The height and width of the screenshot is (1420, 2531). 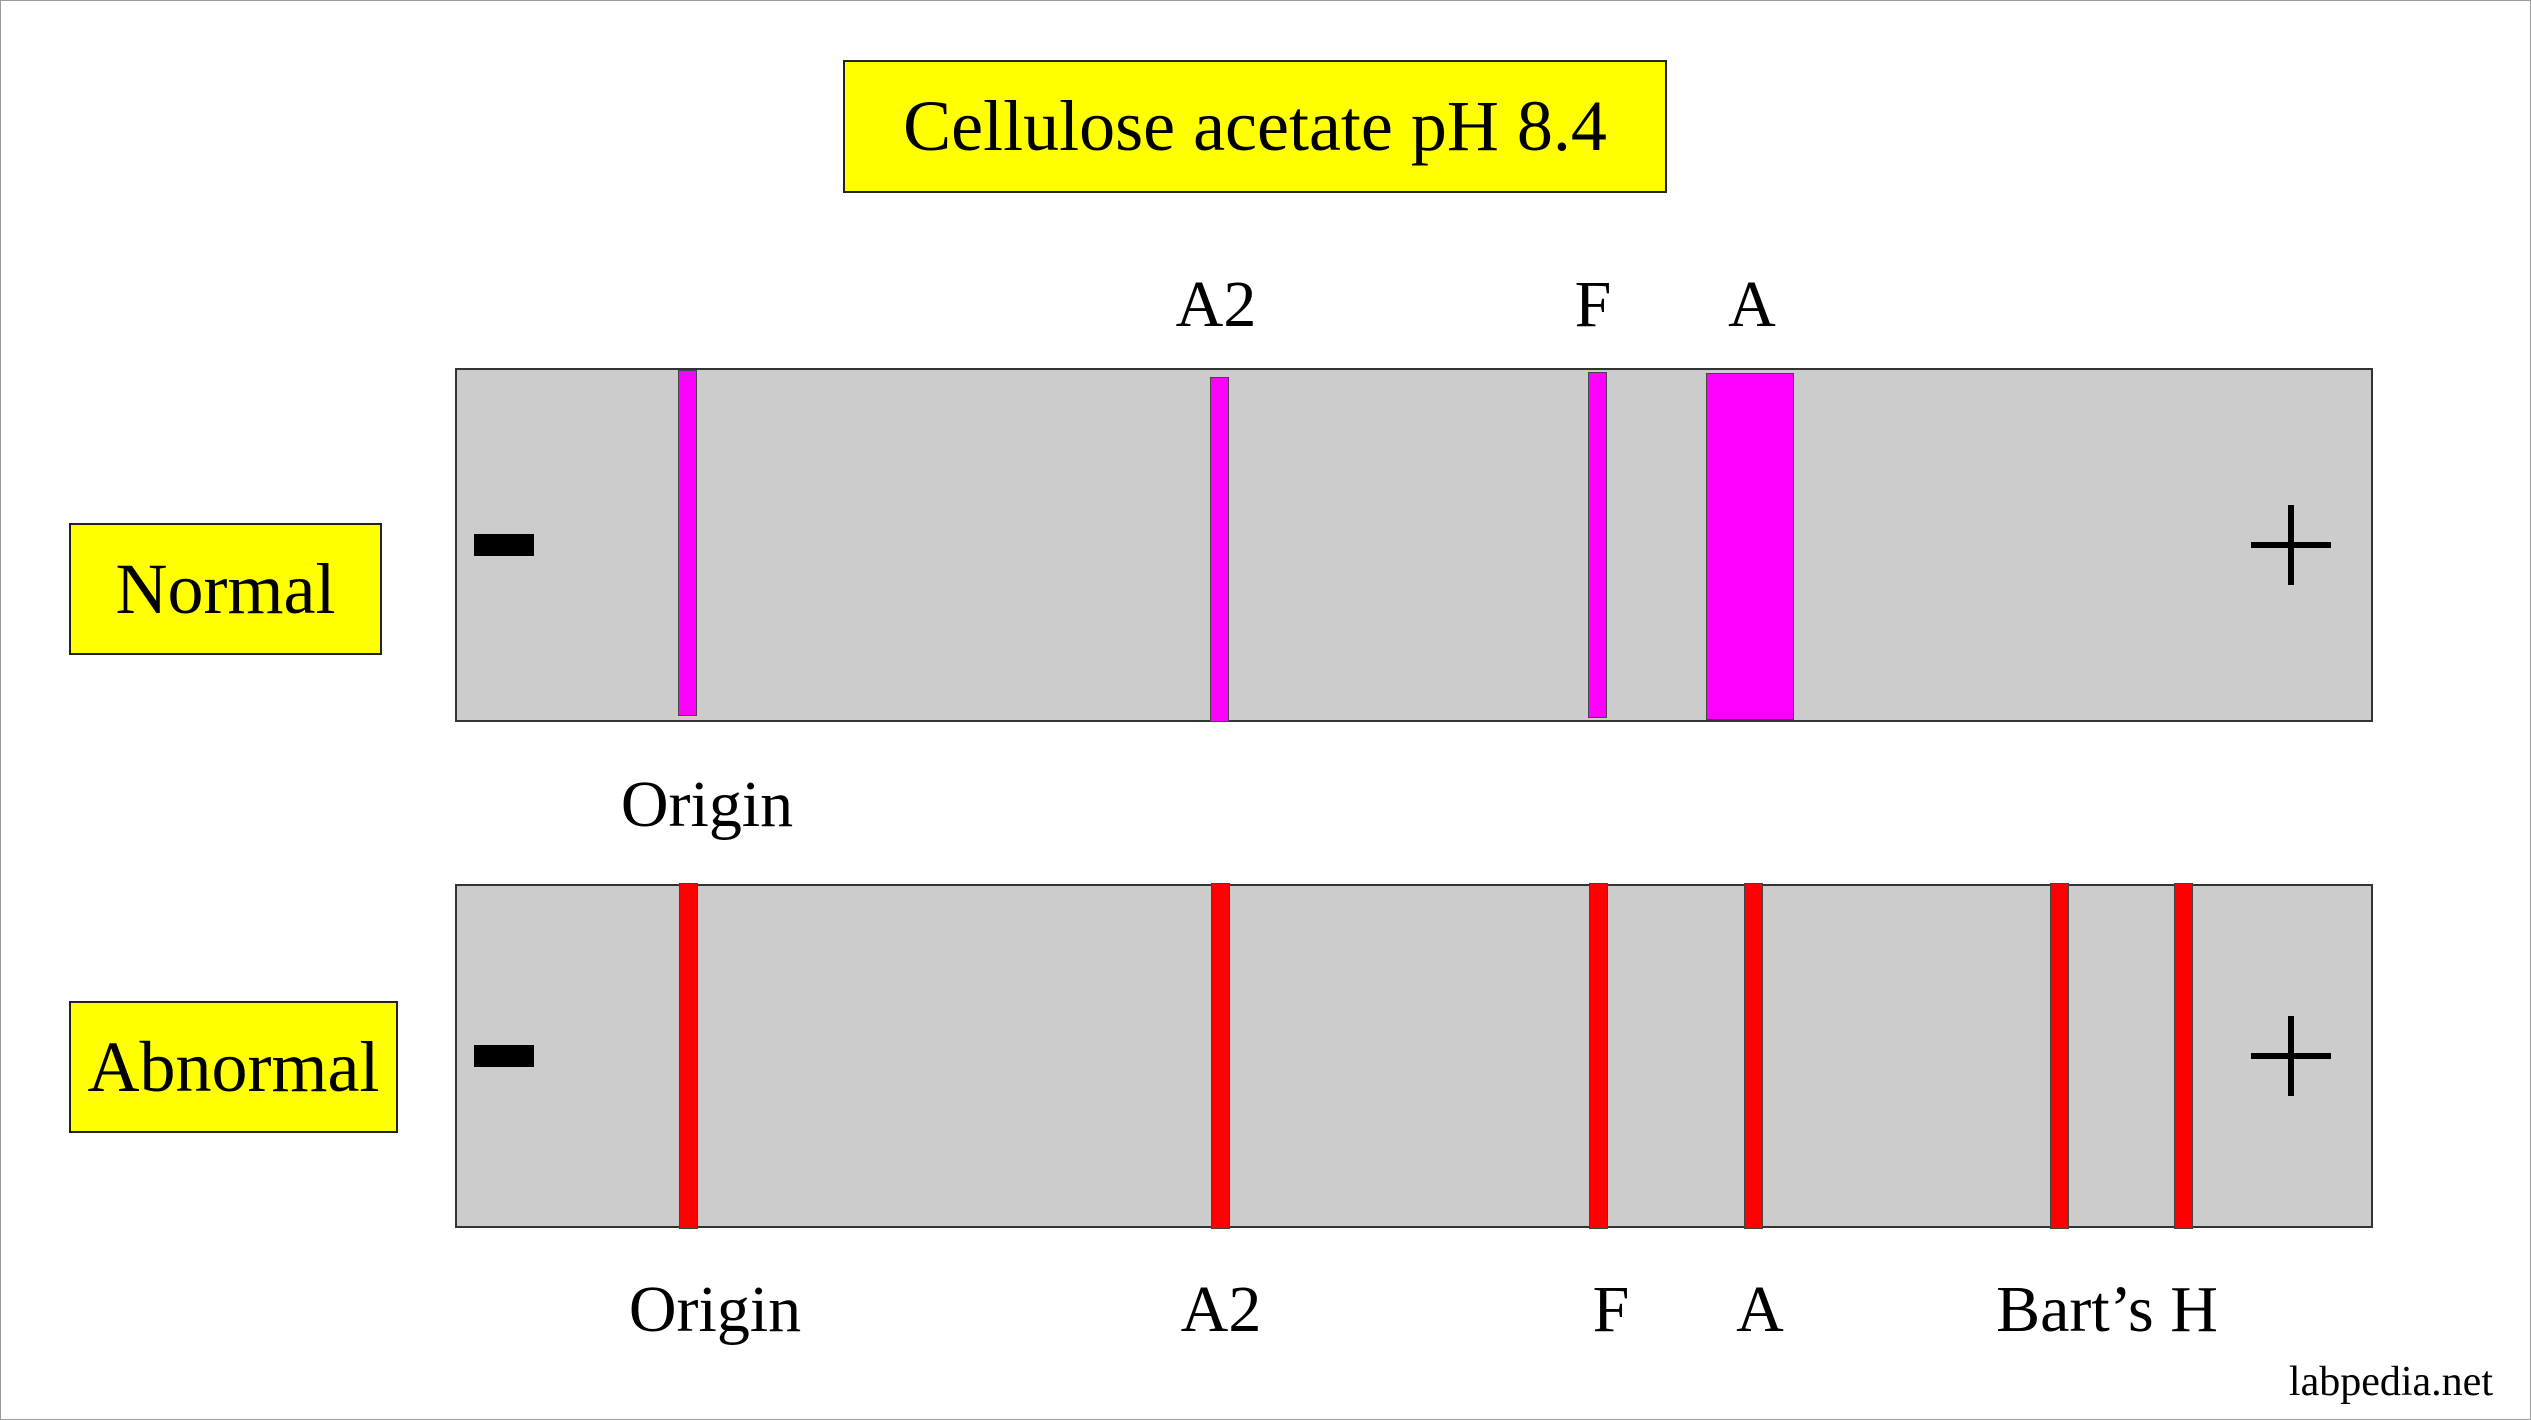 What do you see at coordinates (687, 543) in the screenshot?
I see `normal-band-origin` at bounding box center [687, 543].